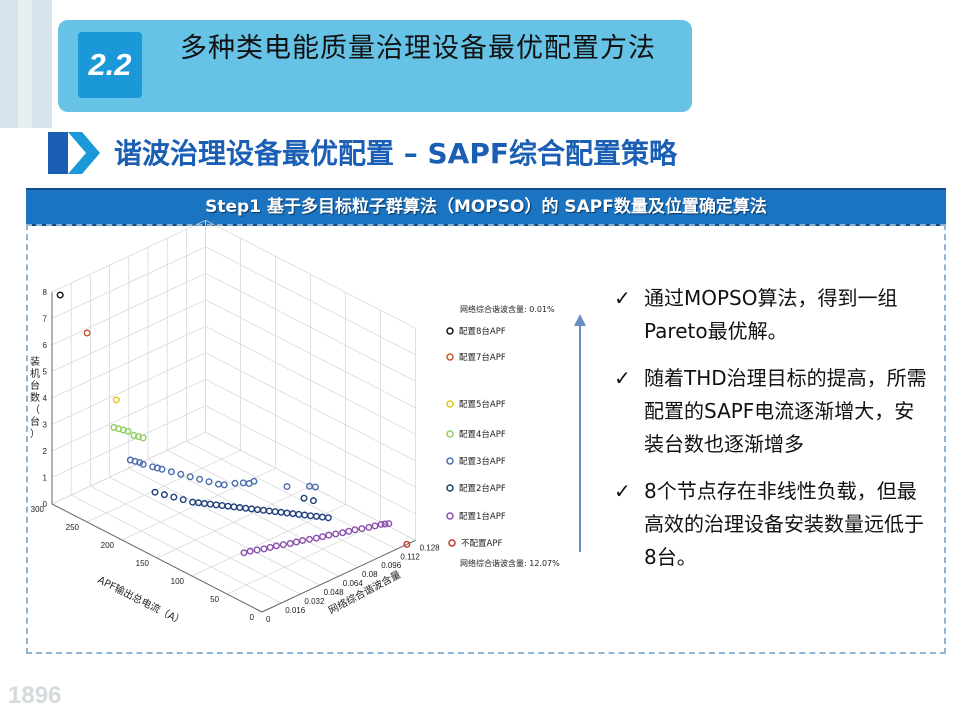 Image resolution: width=960 pixels, height=720 pixels. I want to click on annotation-bottom: 网络综合谐波含量: 12.07%, so click(510, 563).